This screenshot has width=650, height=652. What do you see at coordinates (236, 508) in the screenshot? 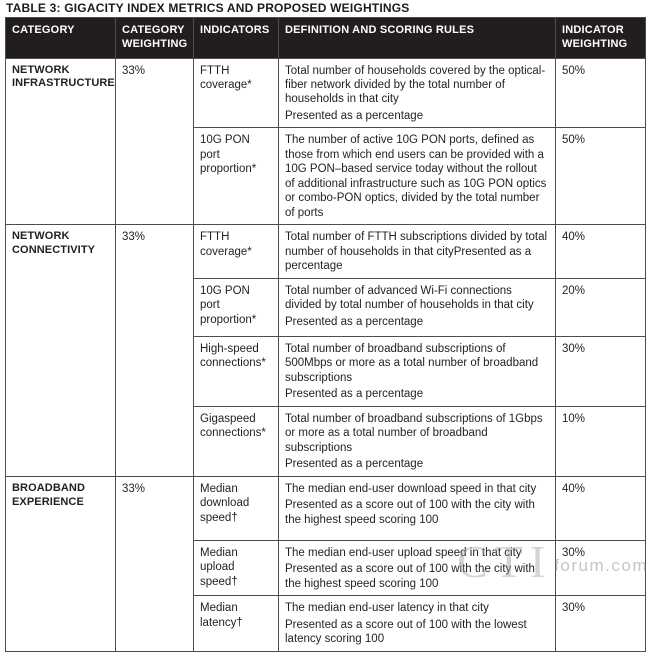
I see `indicator-cell: Median download speed†` at bounding box center [236, 508].